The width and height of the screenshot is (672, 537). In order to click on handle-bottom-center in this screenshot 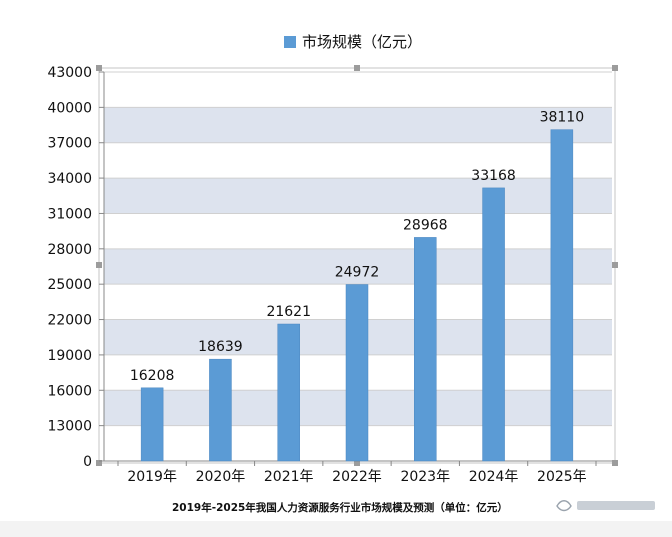, I will do `click(357, 463)`.